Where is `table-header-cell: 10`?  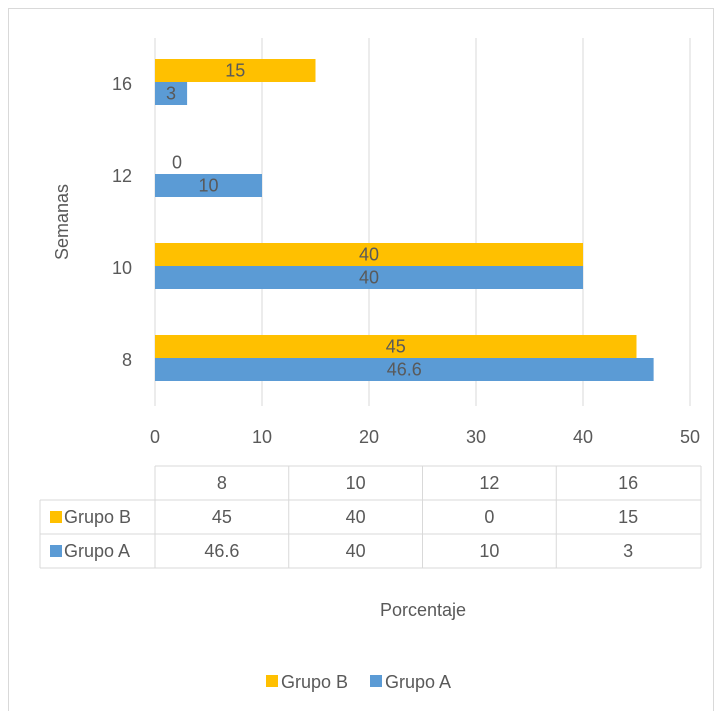
table-header-cell: 10 is located at coordinates (356, 483).